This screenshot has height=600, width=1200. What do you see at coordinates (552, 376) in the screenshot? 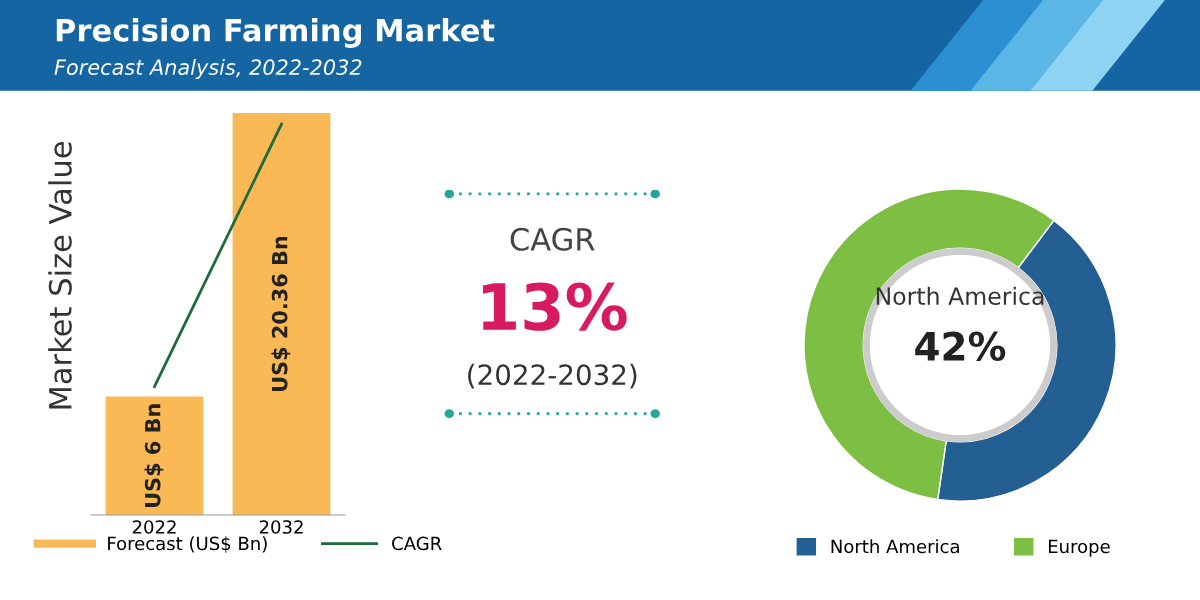
I see `text: (2022-2032)` at bounding box center [552, 376].